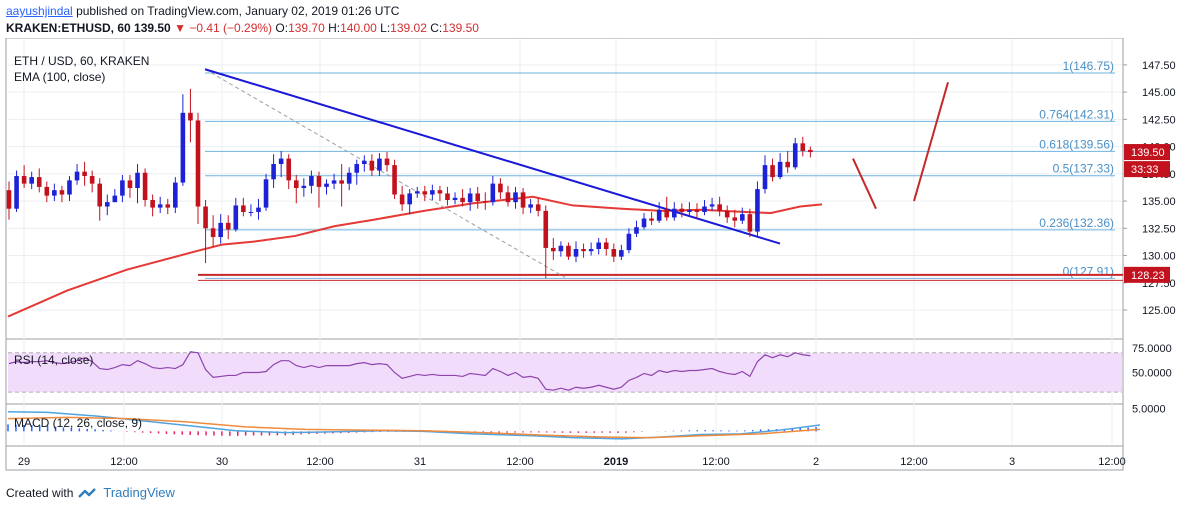 This screenshot has height=510, width=1188. I want to click on time-axis-label: 3, so click(1012, 462).